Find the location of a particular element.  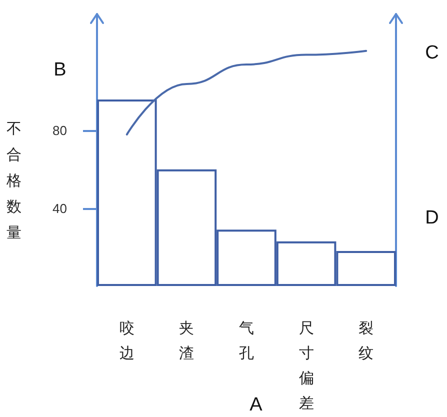

text: B is located at coordinates (60, 70).